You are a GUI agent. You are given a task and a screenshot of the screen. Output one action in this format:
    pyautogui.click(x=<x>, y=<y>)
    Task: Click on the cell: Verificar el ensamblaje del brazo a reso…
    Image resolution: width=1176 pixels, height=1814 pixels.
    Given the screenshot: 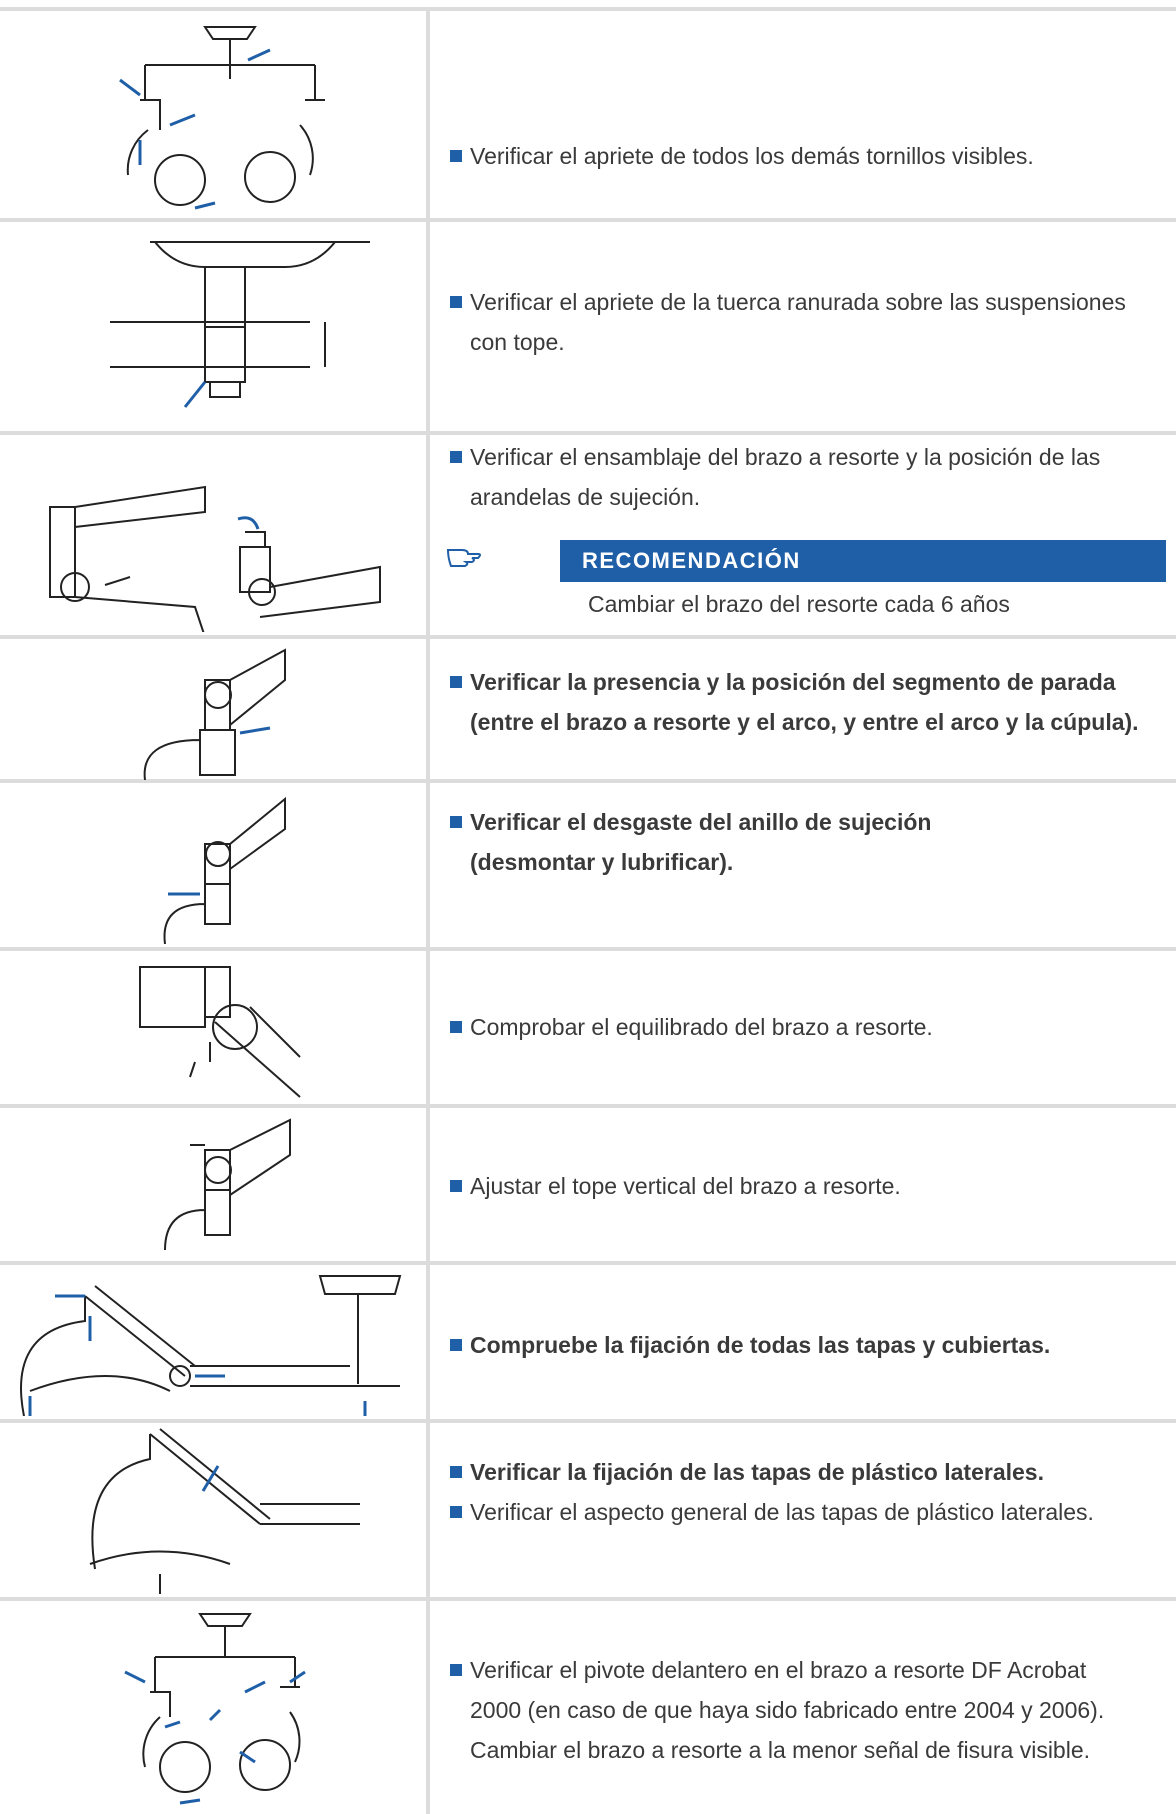 What is the action you would take?
    pyautogui.click(x=795, y=477)
    